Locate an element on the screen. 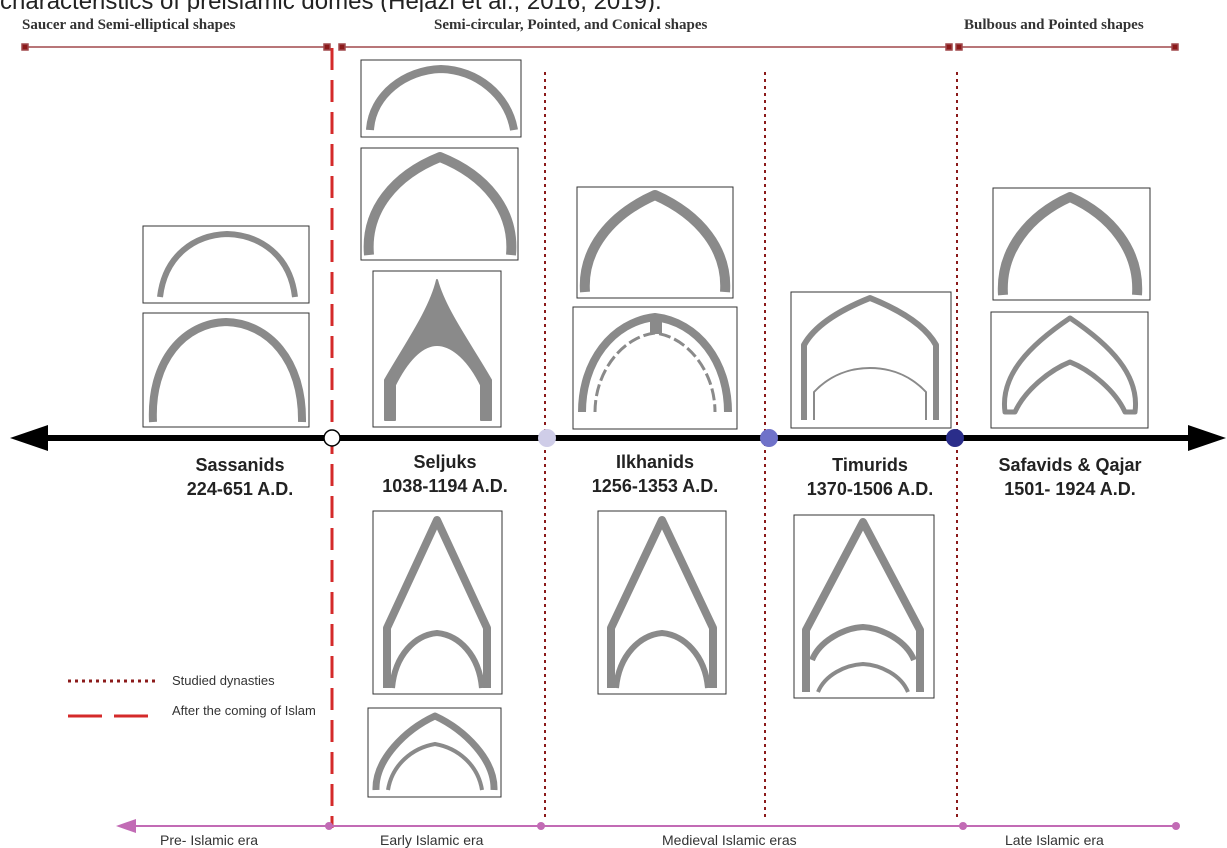 This screenshot has height=848, width=1227. legend-islam-label: After the coming of Islam is located at coordinates (244, 710).